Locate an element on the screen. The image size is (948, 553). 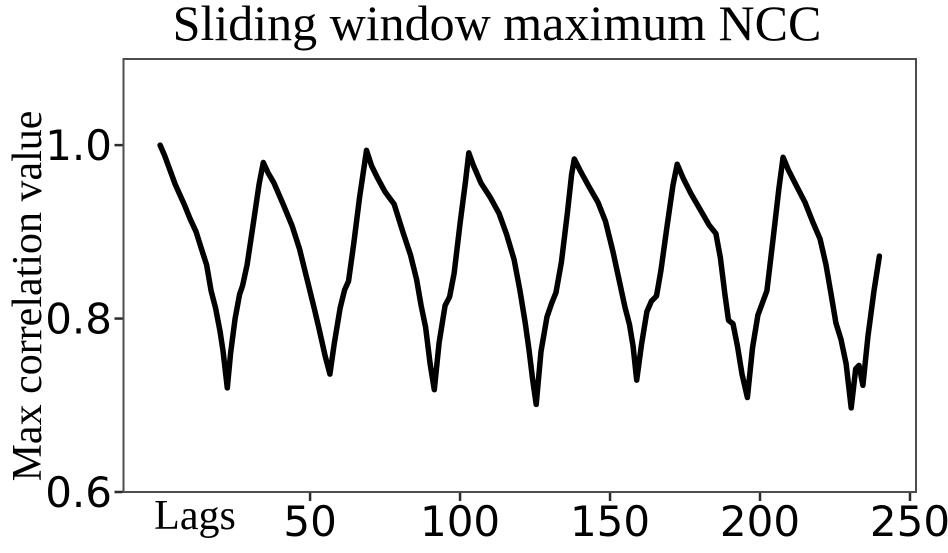
x-tick-label: 200 is located at coordinates (760, 521).